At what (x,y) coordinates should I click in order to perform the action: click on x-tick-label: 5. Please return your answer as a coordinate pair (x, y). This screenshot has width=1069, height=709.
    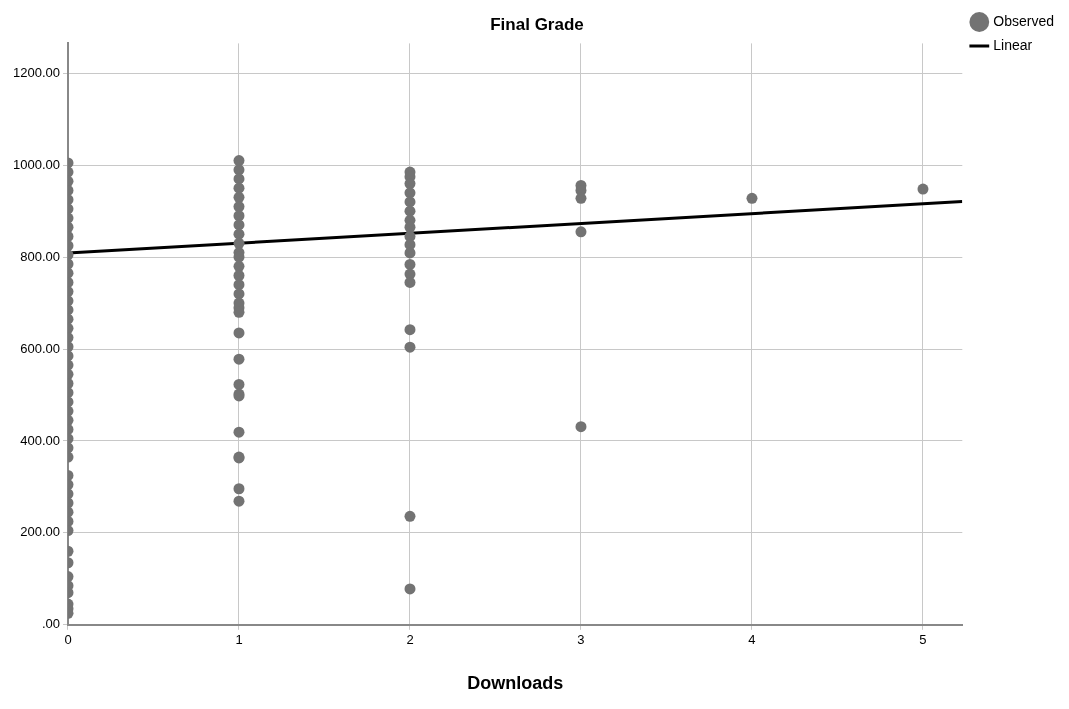
    Looking at the image, I should click on (923, 640).